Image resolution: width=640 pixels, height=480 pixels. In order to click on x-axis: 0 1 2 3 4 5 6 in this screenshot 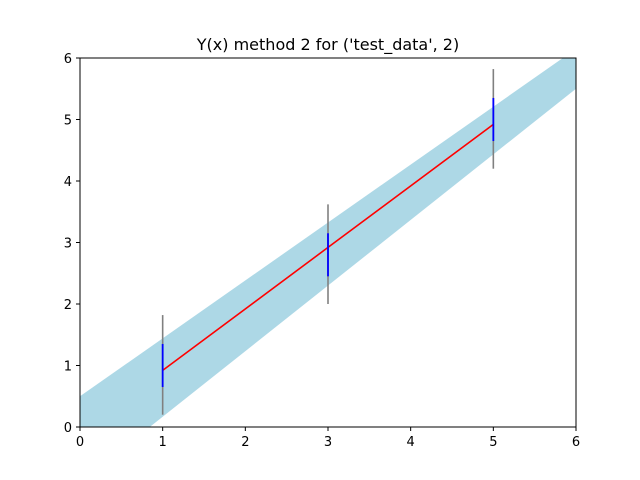, I will do `click(328, 438)`.